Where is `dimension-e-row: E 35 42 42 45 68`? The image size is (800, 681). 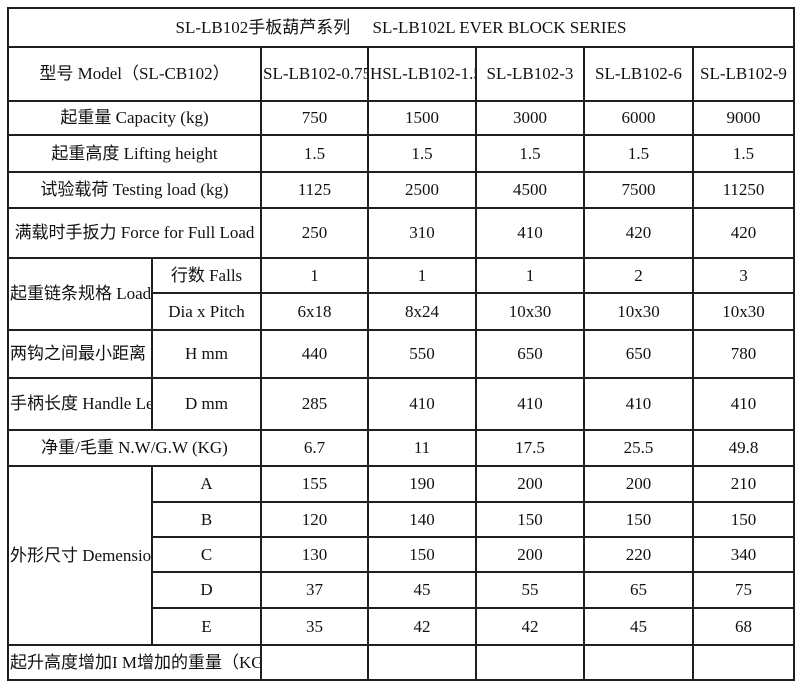 dimension-e-row: E 35 42 42 45 68 is located at coordinates (401, 626).